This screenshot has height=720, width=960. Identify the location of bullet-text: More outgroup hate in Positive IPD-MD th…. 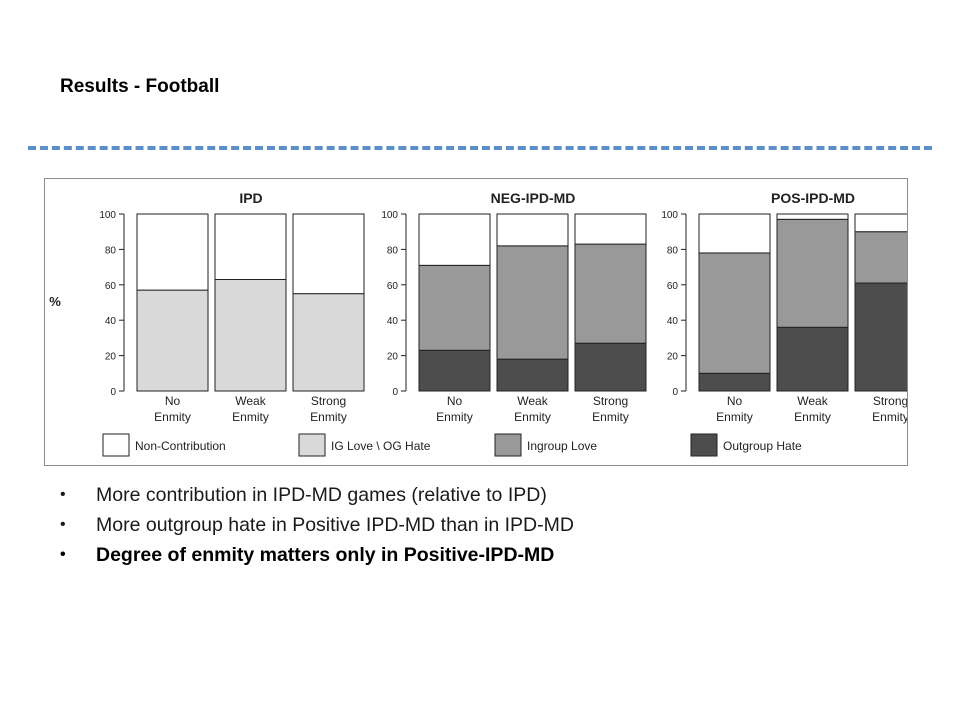
(335, 525).